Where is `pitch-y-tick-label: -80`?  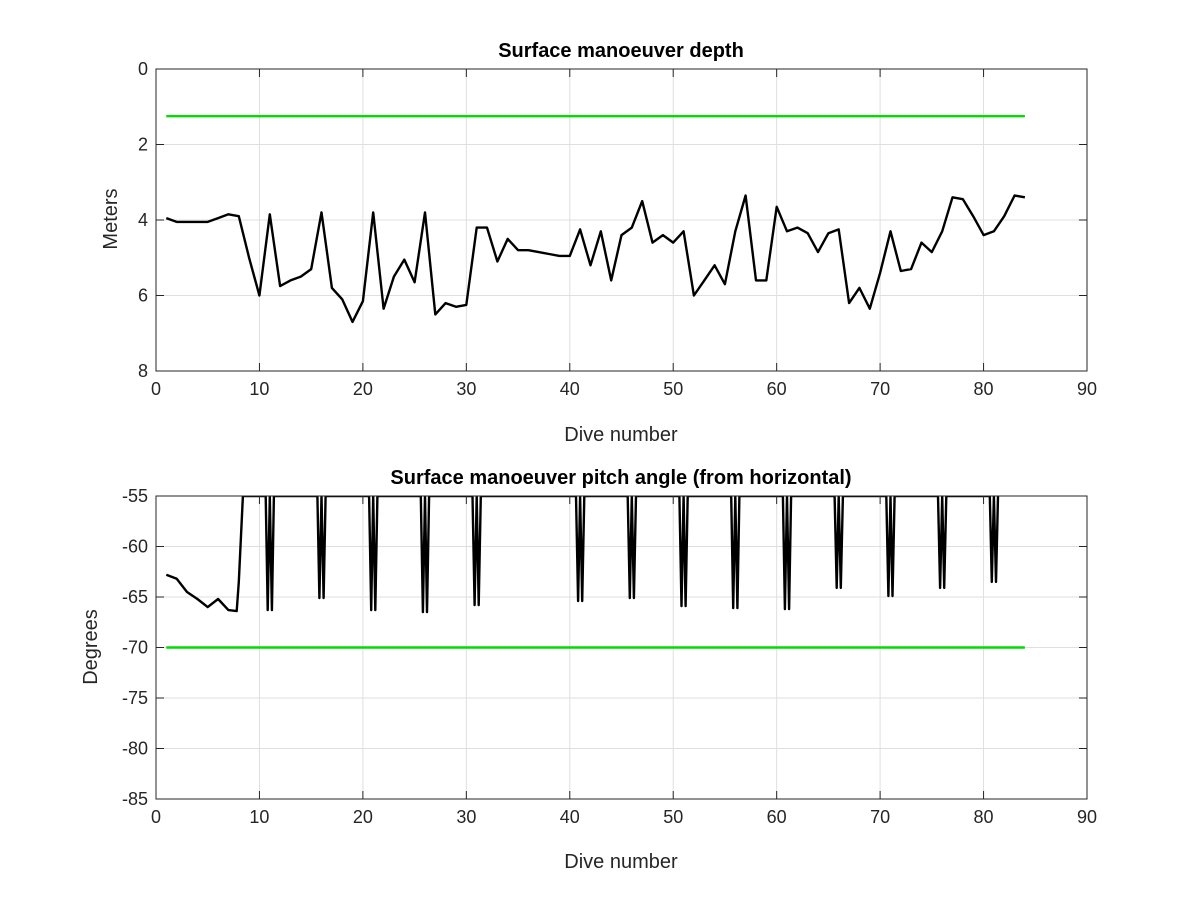 pitch-y-tick-label: -80 is located at coordinates (135, 749).